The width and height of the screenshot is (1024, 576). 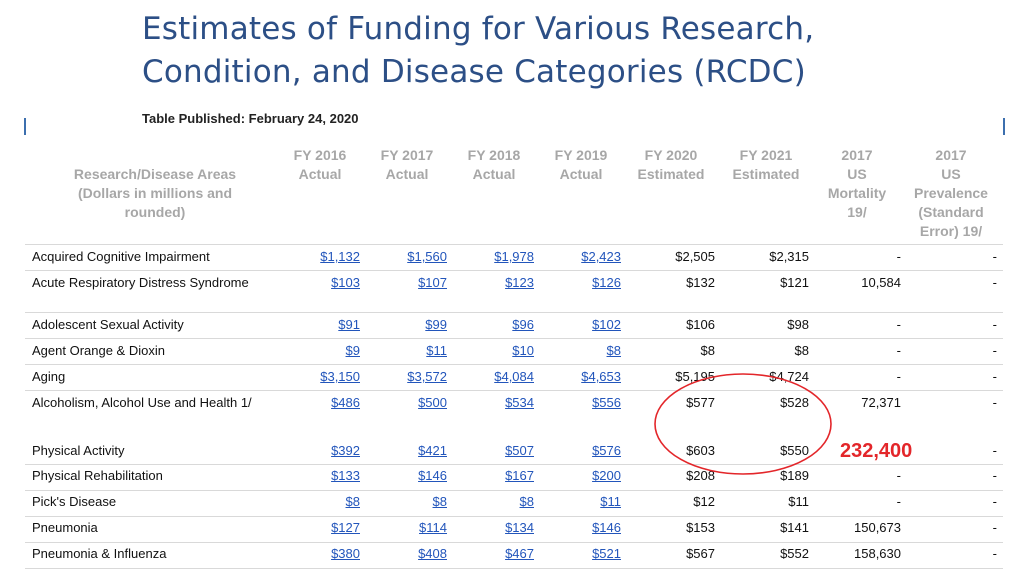 I want to click on funding-link-fy2019: $102, so click(x=606, y=324).